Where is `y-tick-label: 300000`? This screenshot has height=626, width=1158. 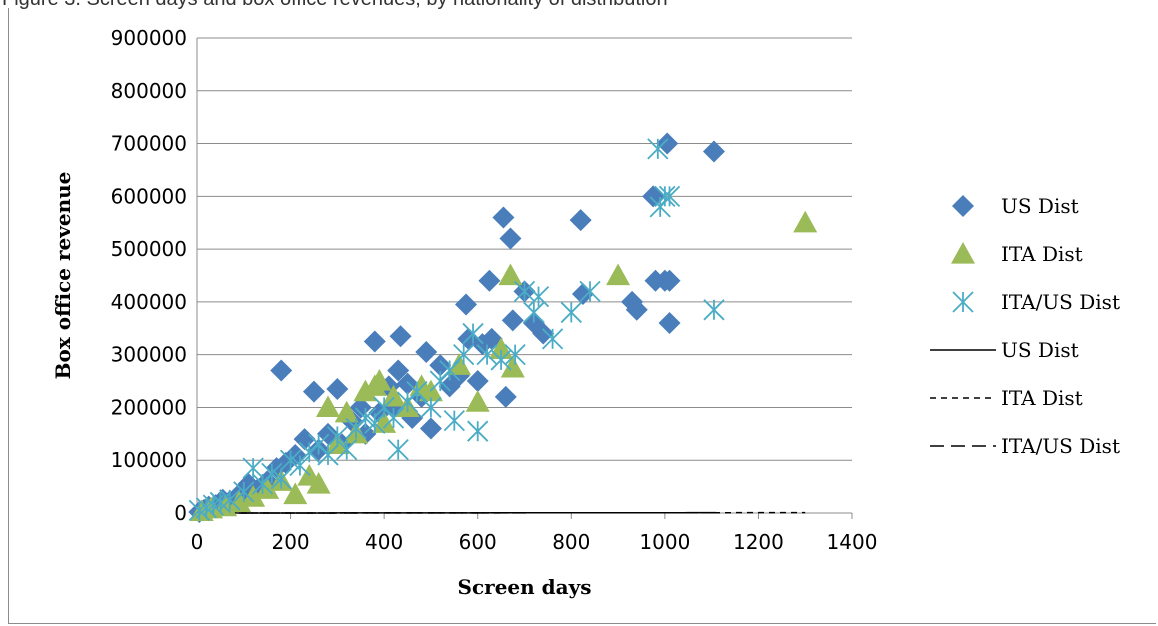
y-tick-label: 300000 is located at coordinates (149, 355).